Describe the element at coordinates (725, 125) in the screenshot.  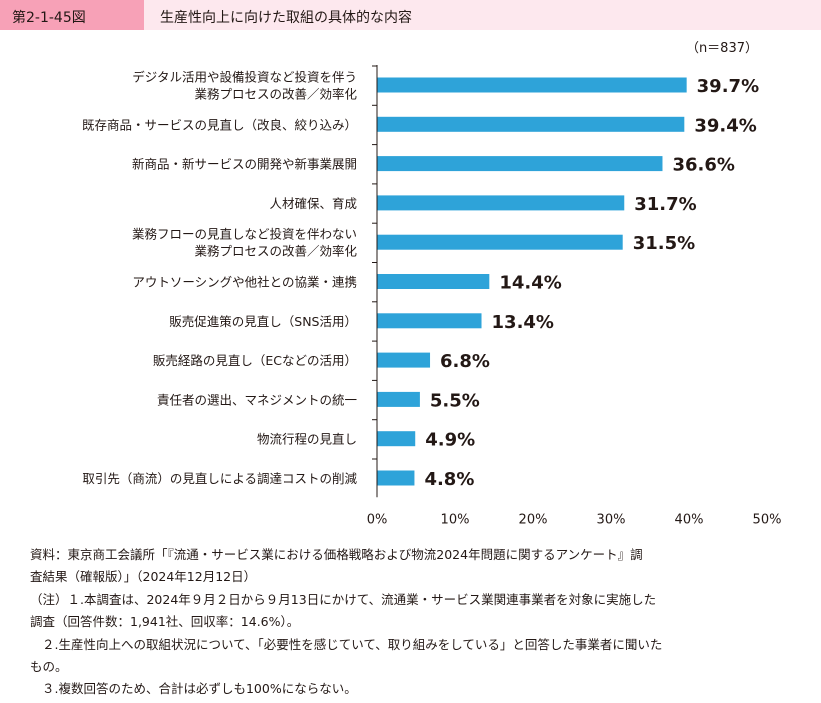
I see `data-label: 39.4%` at that location.